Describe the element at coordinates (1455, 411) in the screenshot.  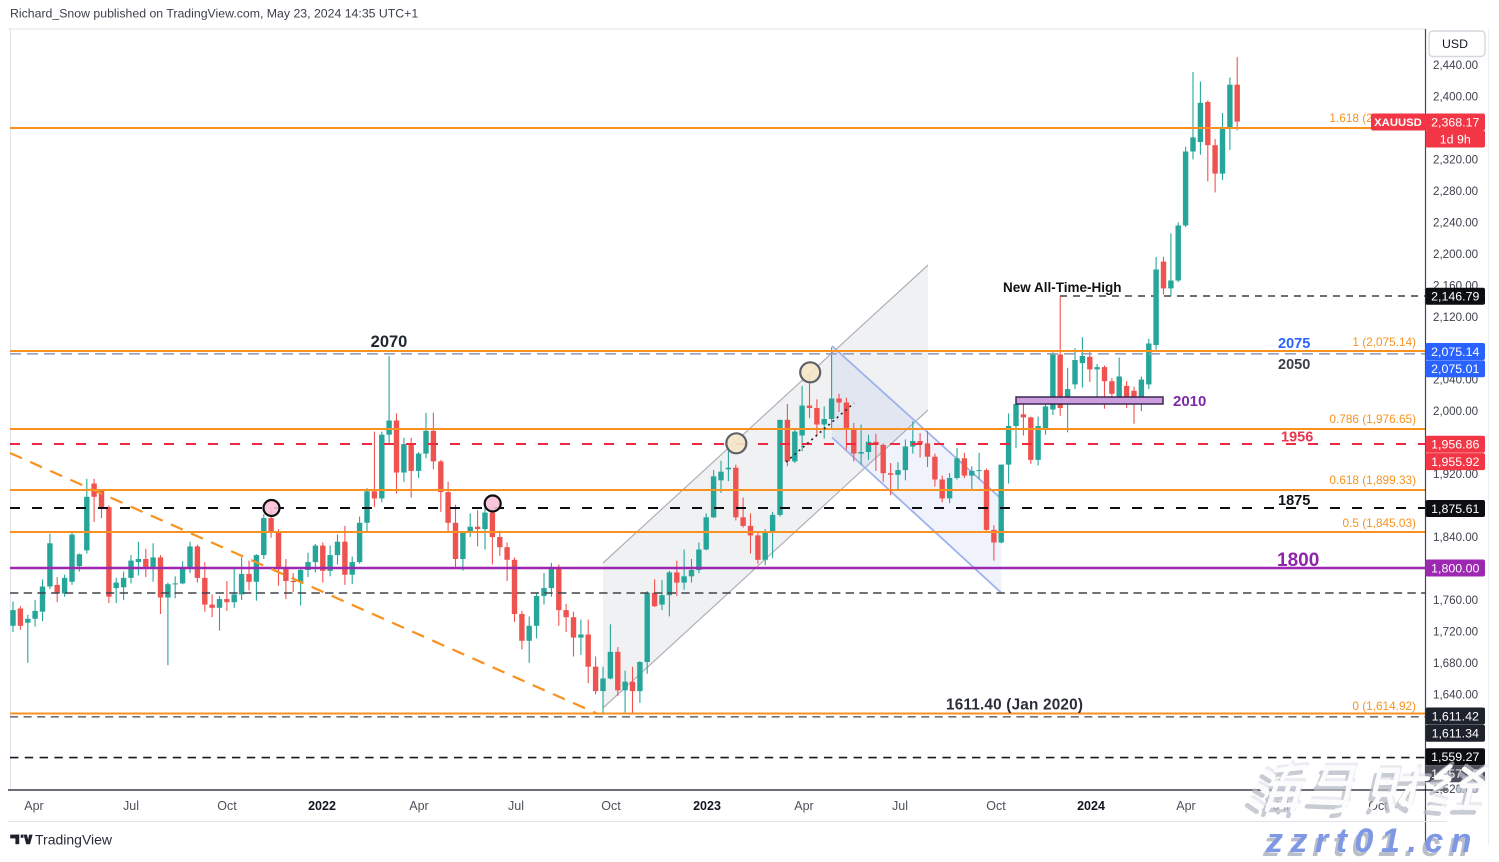
I see `svg-text: 2,000.00` at that location.